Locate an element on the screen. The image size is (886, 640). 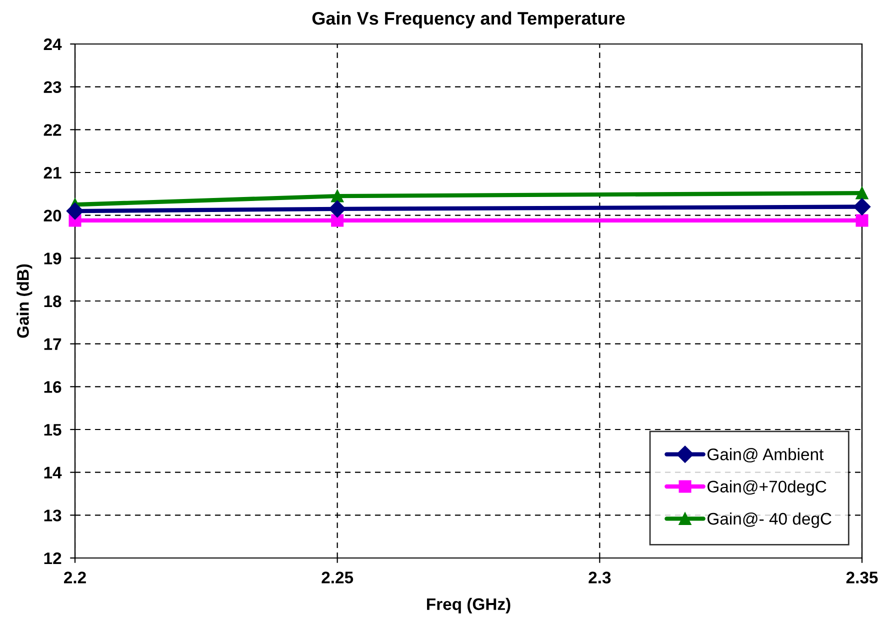
chart-title: Gain Vs Frequency and Temperature is located at coordinates (468, 19).